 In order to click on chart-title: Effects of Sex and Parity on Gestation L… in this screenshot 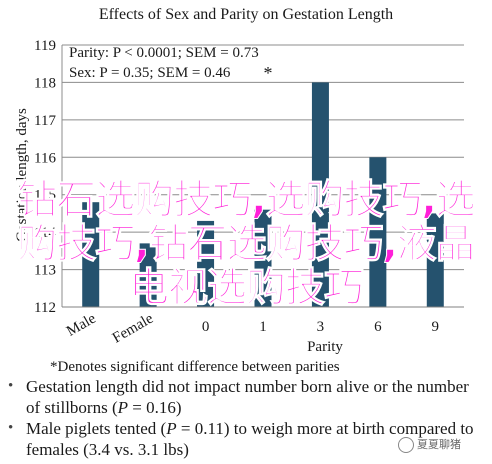, I will do `click(246, 14)`.